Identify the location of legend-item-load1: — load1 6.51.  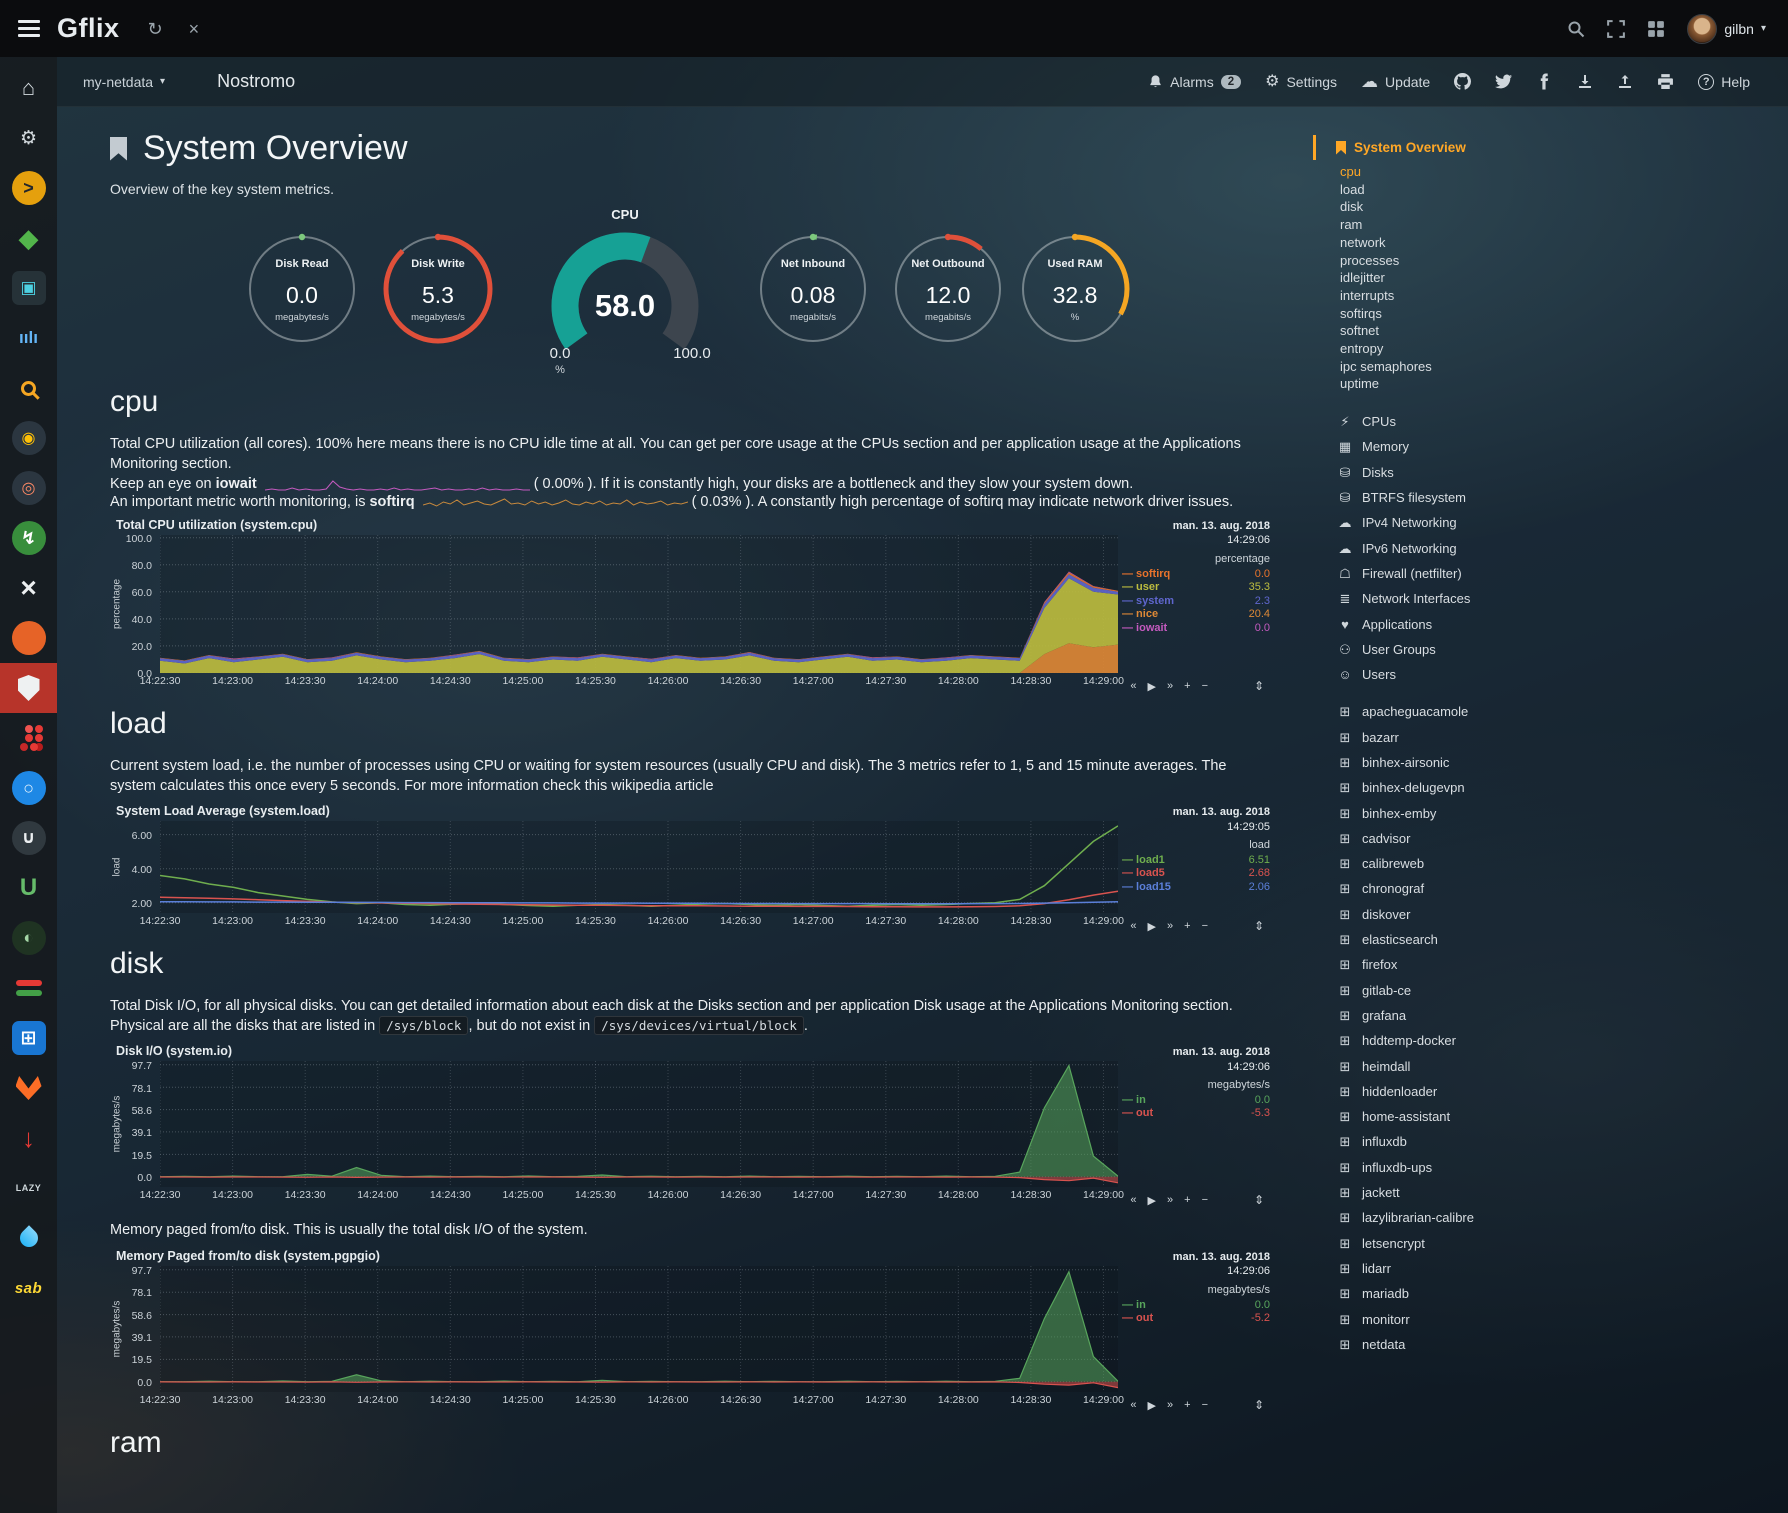
(1196, 861).